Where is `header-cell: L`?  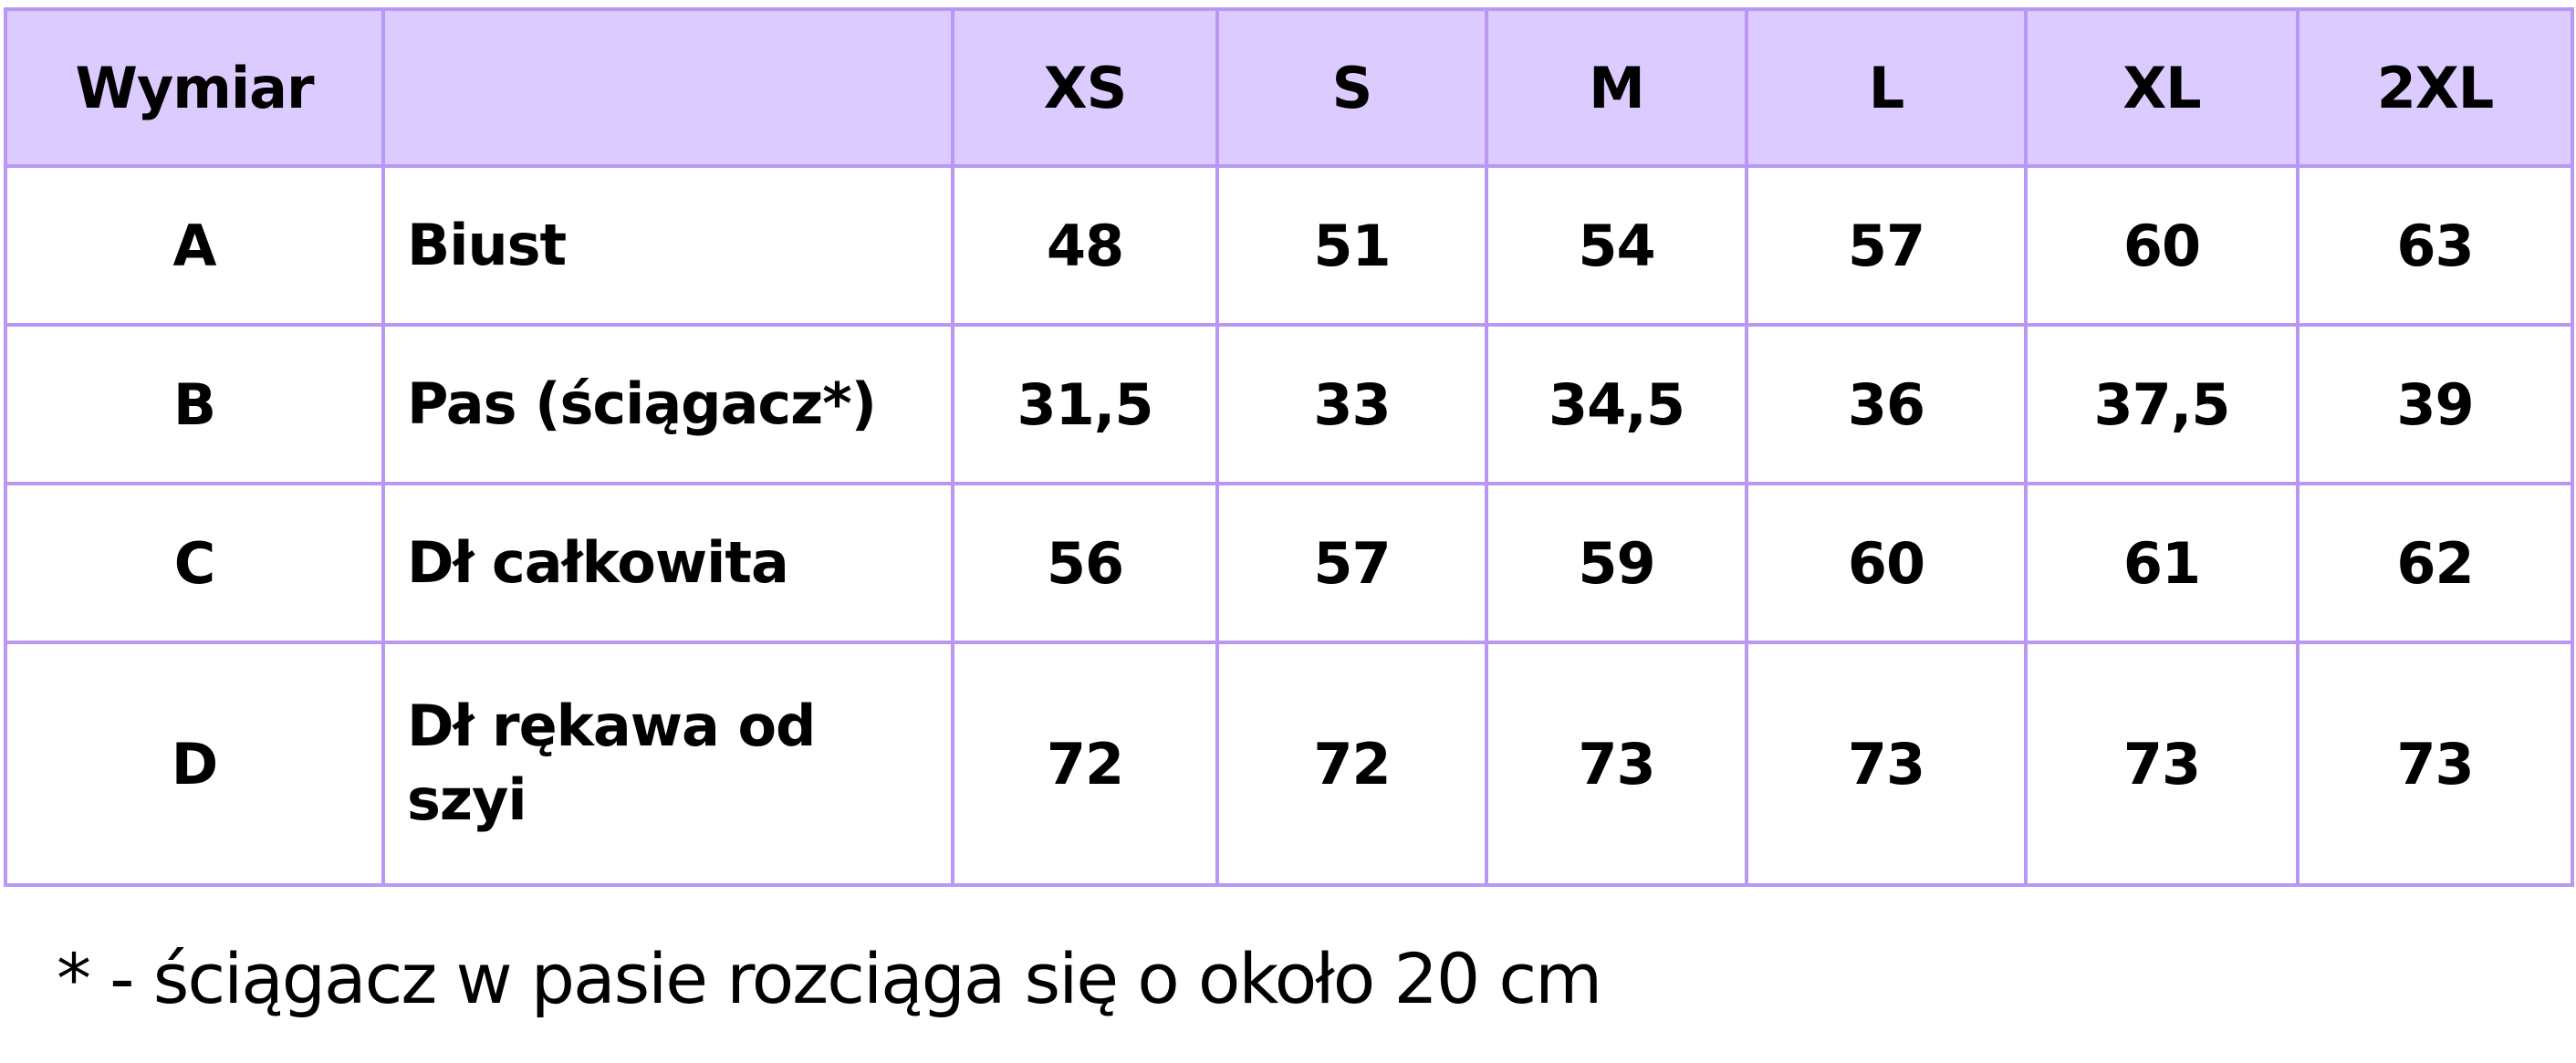 header-cell: L is located at coordinates (1886, 88).